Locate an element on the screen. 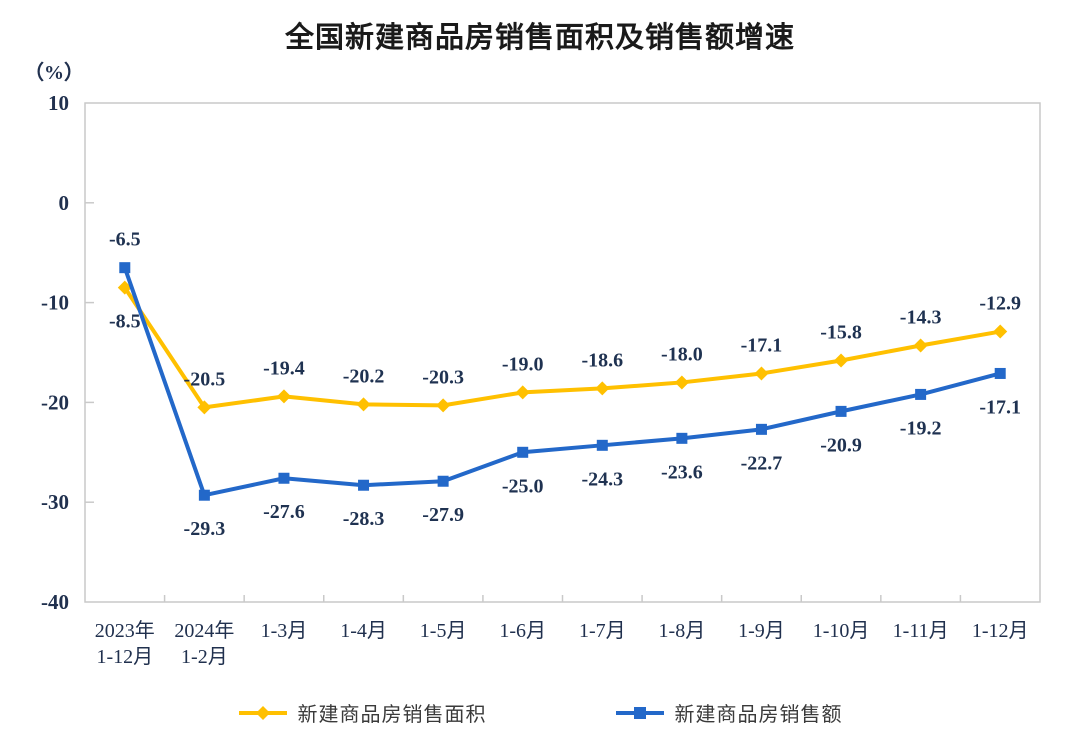  y-tick-label: -10 is located at coordinates (55, 303).